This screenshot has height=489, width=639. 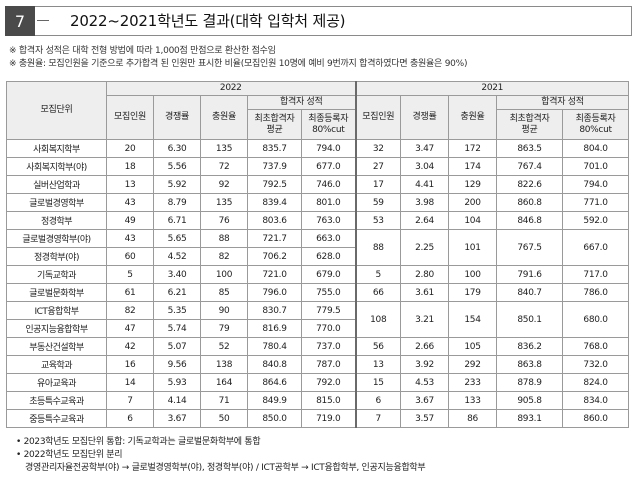 What do you see at coordinates (425, 418) in the screenshot?
I see `cell-2021-g: 3.57` at bounding box center [425, 418].